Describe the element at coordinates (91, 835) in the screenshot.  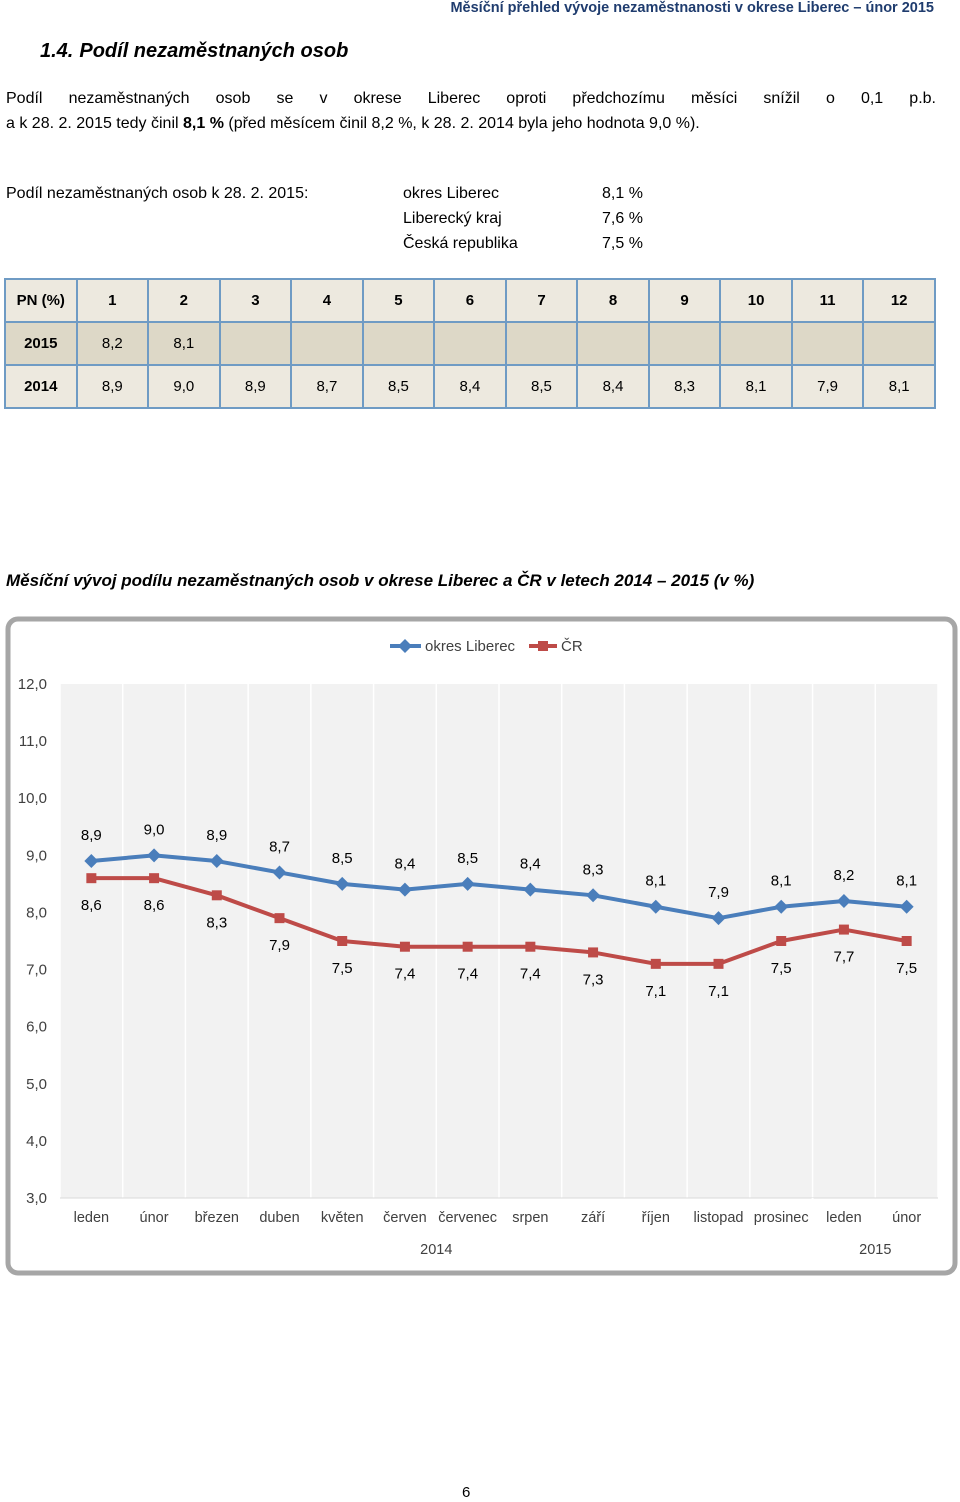
I see `data-label: 8,9` at that location.